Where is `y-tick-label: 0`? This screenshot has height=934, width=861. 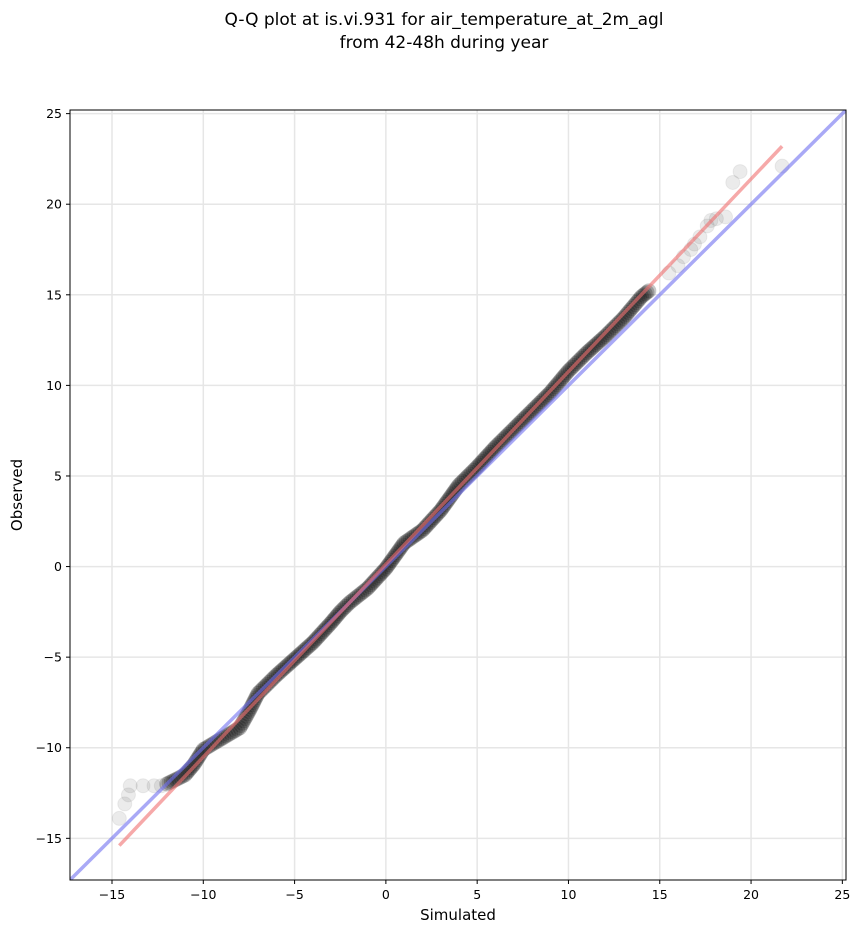
y-tick-label: 0 is located at coordinates (58, 566).